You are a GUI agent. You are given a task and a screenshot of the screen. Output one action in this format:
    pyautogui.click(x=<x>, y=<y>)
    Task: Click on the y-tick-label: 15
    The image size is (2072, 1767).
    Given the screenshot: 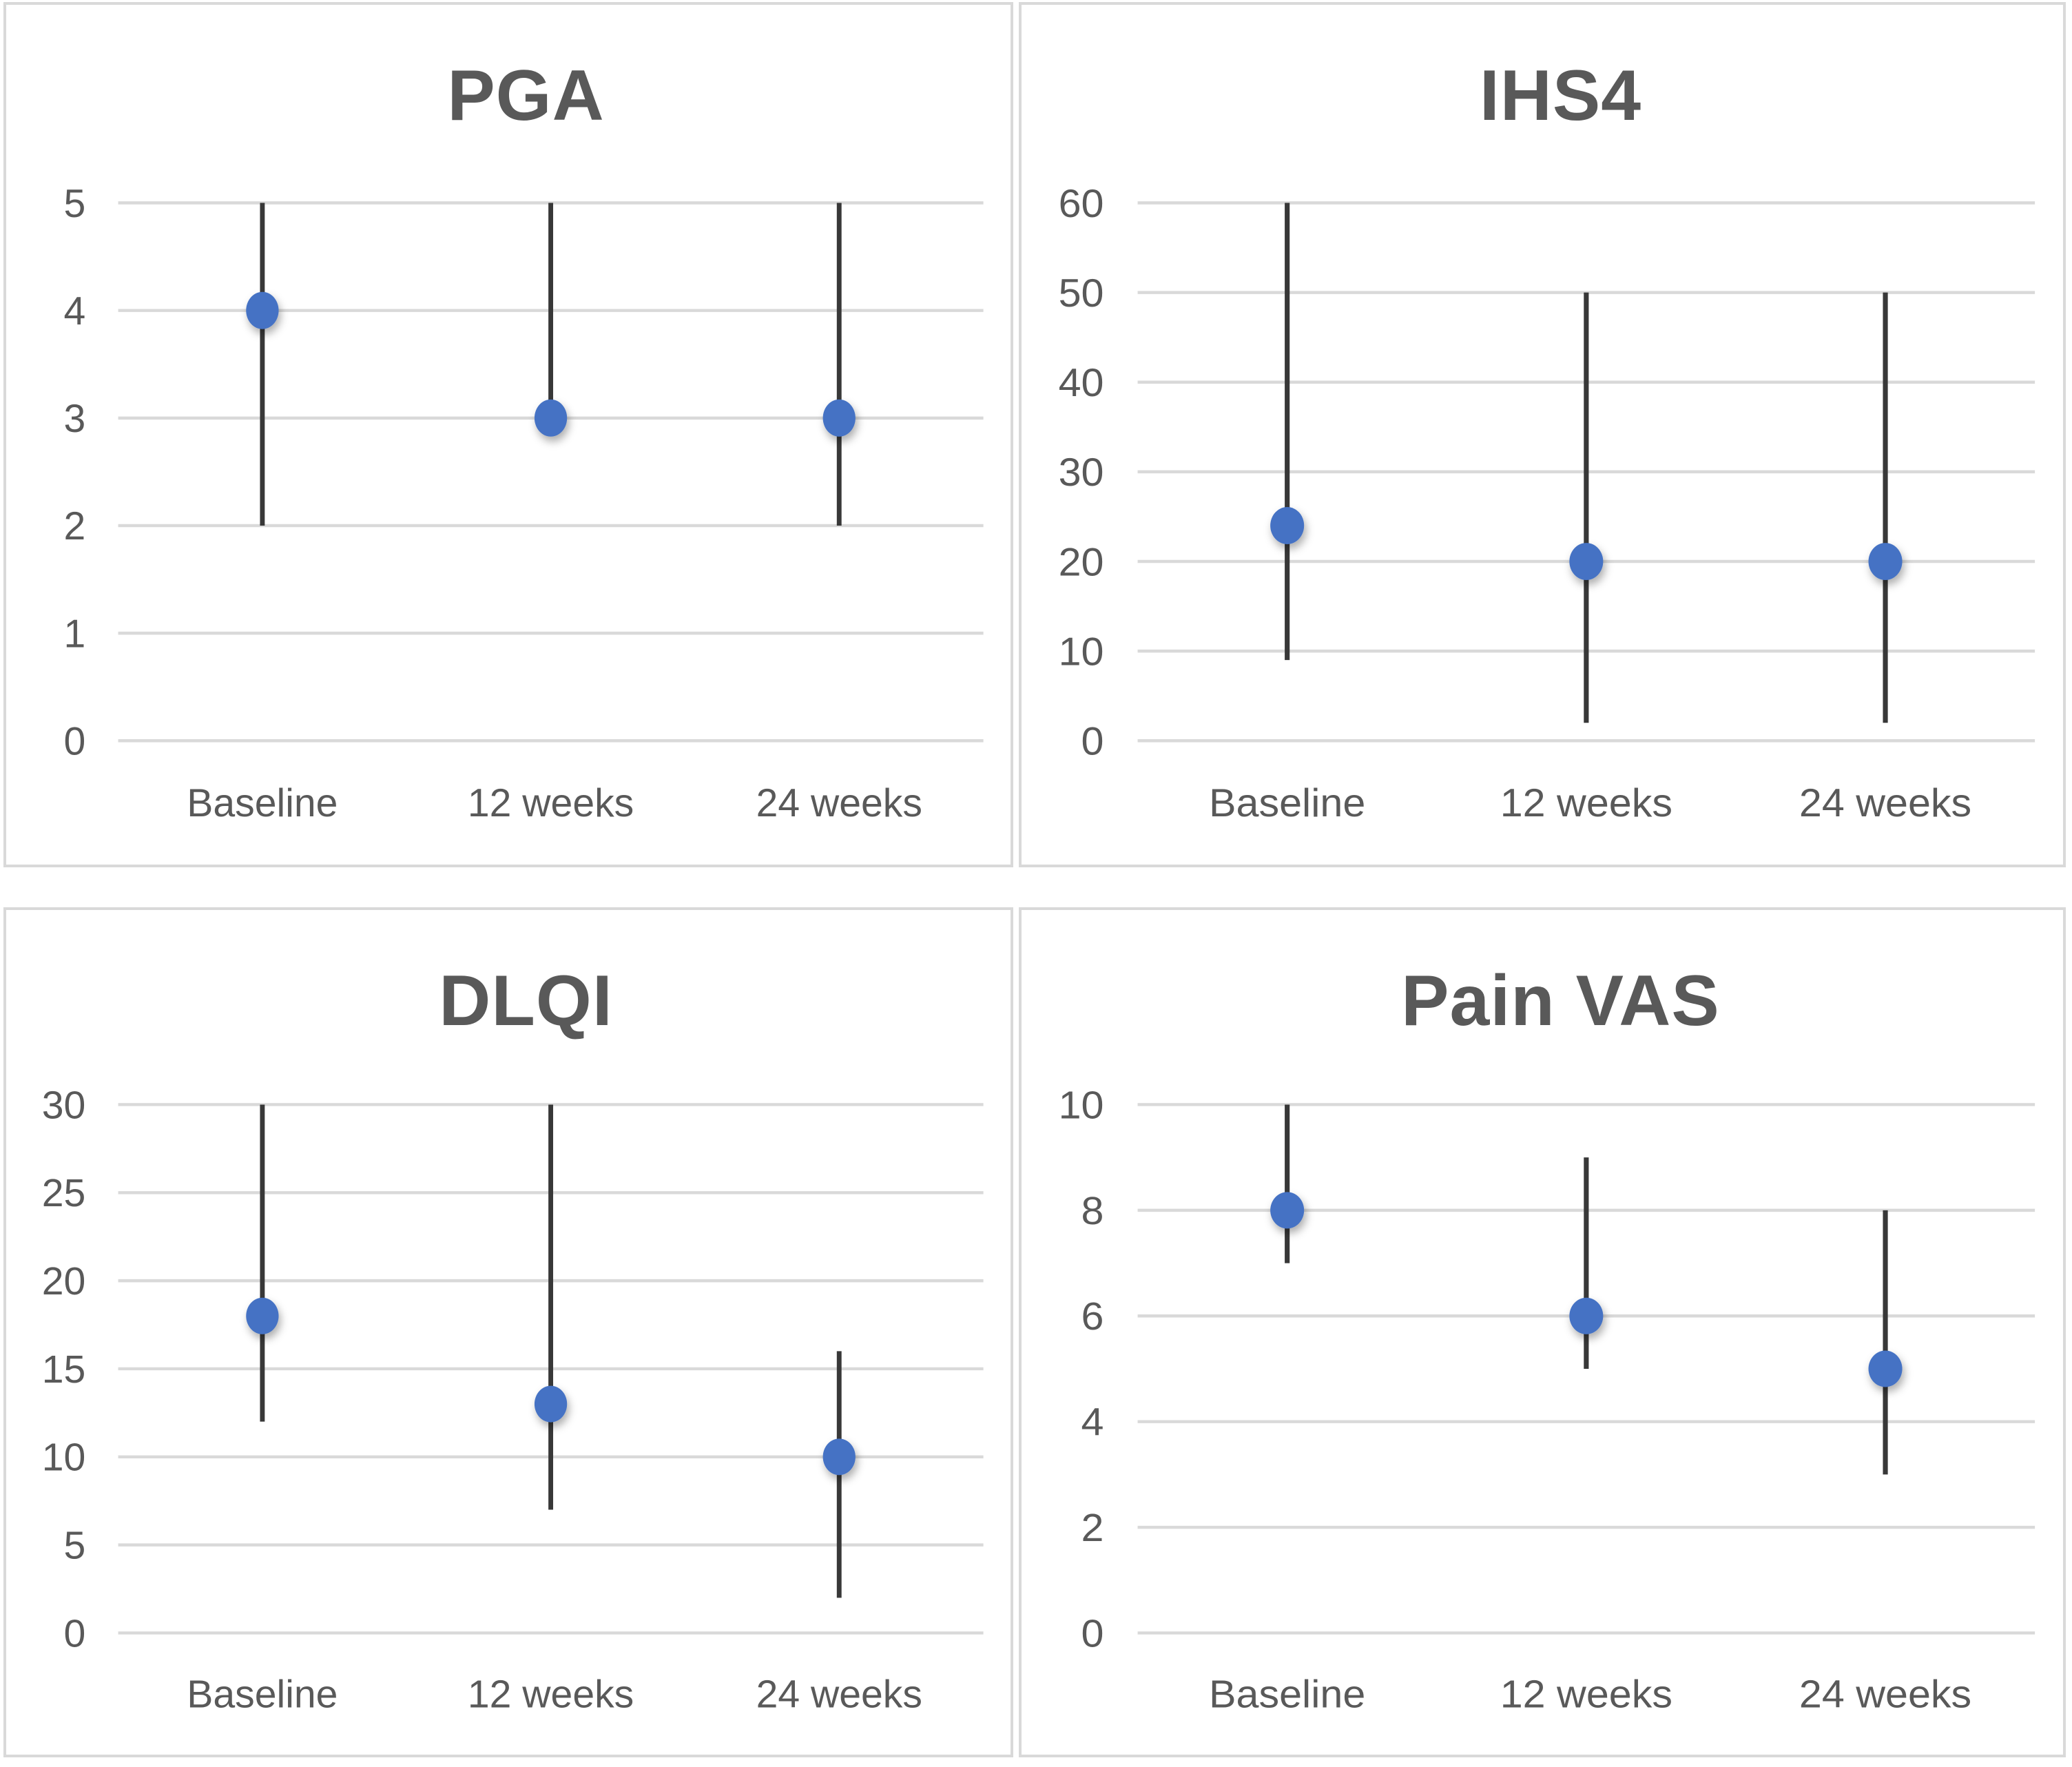 What is the action you would take?
    pyautogui.click(x=64, y=1369)
    